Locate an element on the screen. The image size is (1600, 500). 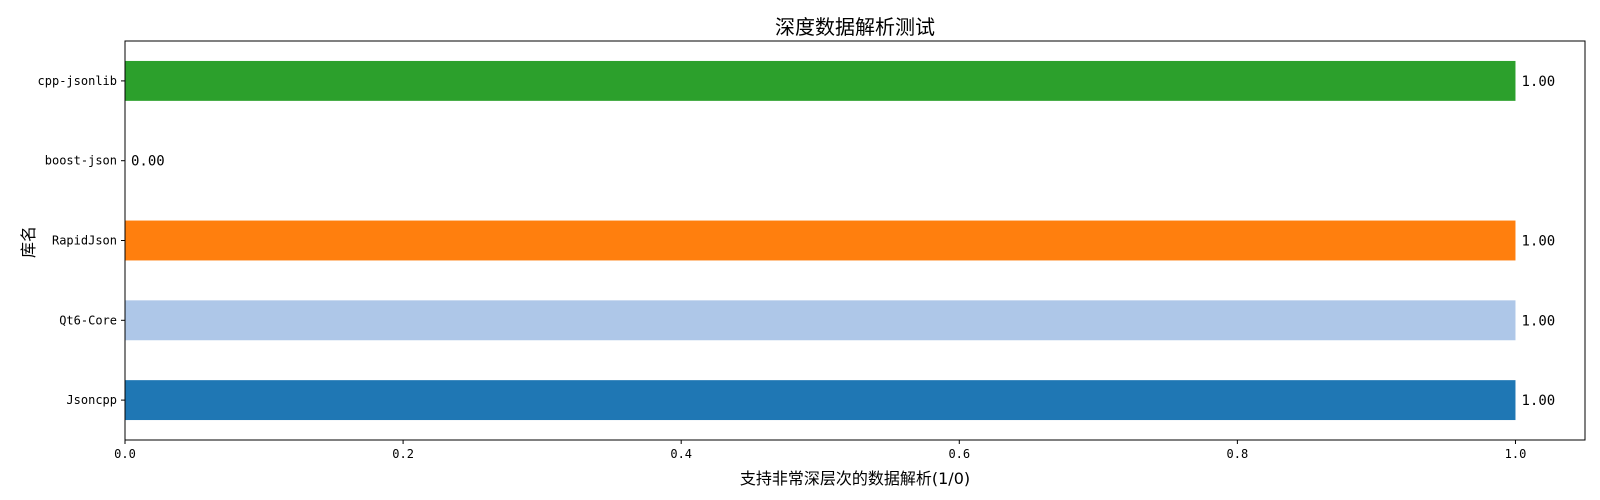
x-tick-label: 0.0 is located at coordinates (125, 454).